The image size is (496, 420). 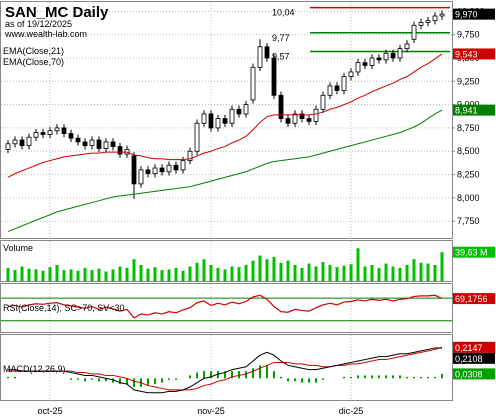 I want to click on y-tick-label: 8,750, so click(x=468, y=128).